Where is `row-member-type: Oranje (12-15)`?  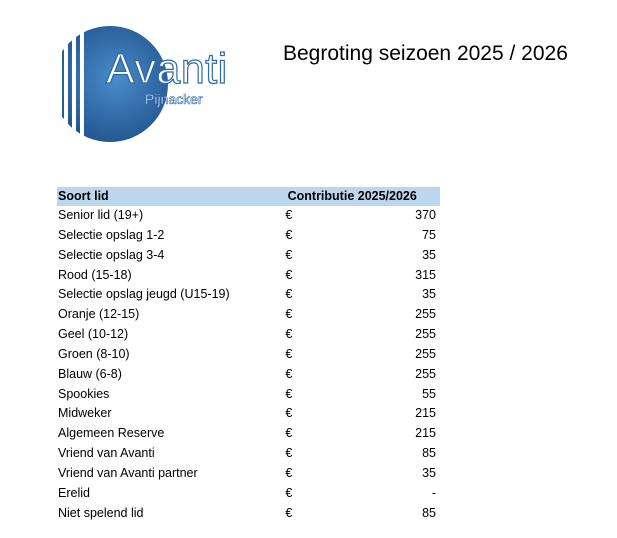
row-member-type: Oranje (12-15) is located at coordinates (99, 314).